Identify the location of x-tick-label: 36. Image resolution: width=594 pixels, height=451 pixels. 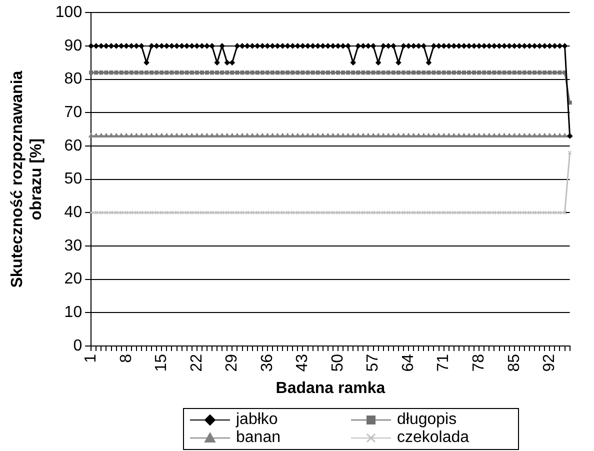
(267, 363).